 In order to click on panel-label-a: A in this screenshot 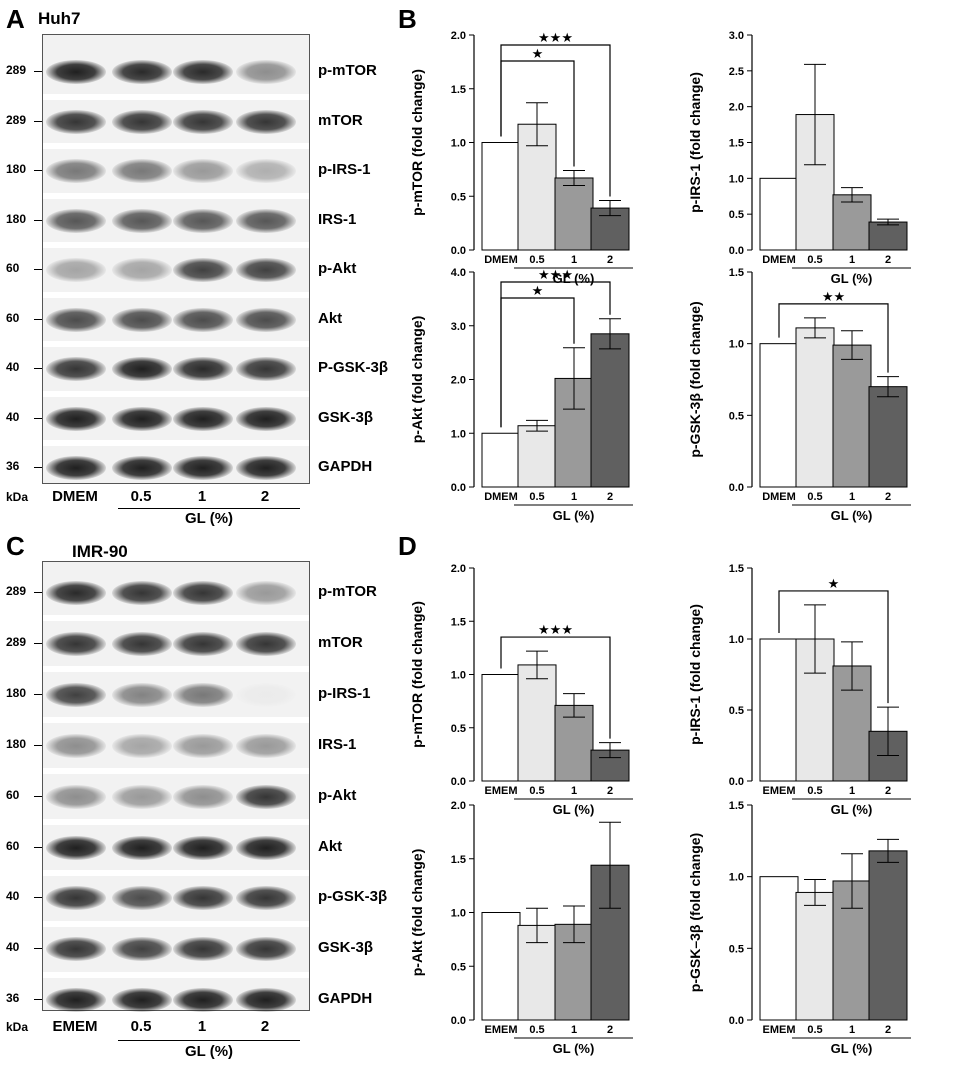, I will do `click(15, 19)`.